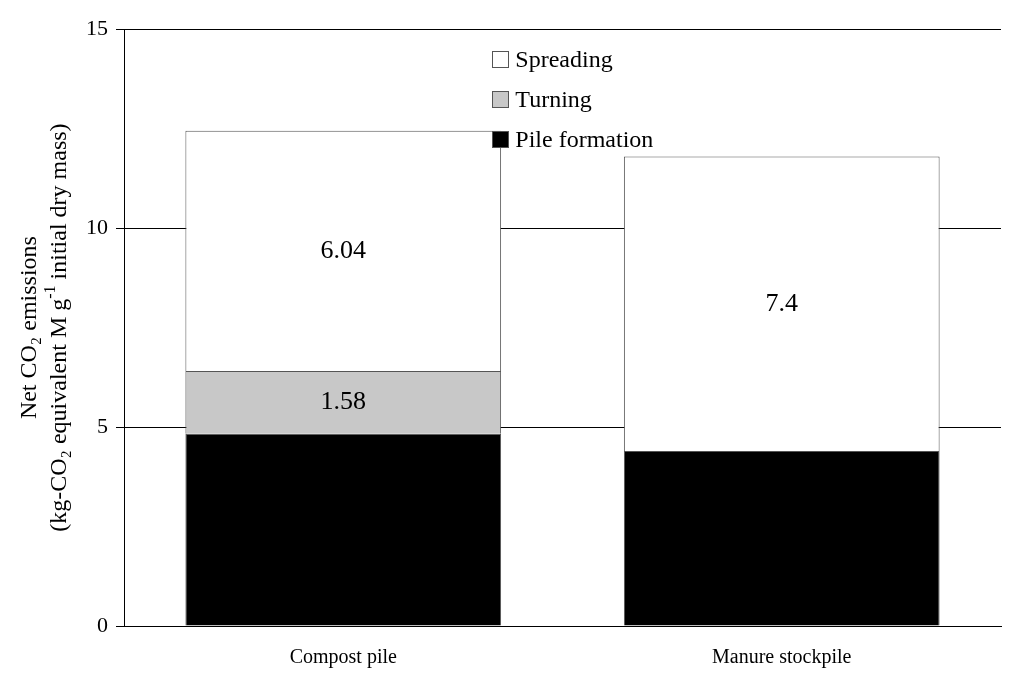 The image size is (1011, 698). What do you see at coordinates (102, 425) in the screenshot?
I see `y-tick-label: 5` at bounding box center [102, 425].